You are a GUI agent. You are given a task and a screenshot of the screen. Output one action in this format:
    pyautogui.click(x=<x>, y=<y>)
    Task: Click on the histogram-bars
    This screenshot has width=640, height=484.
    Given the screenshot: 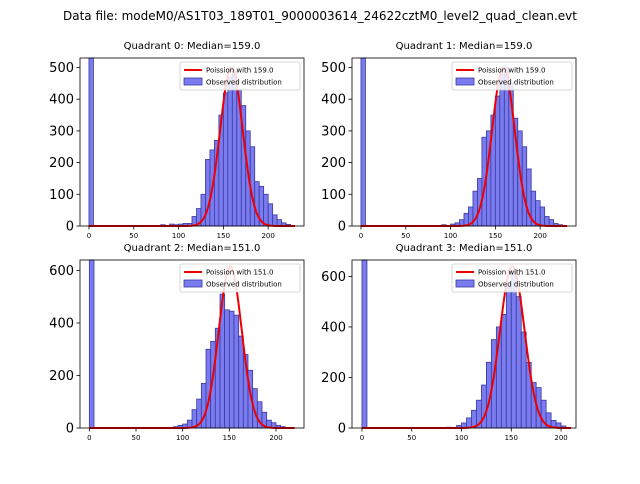 What is the action you would take?
    pyautogui.click(x=461, y=142)
    